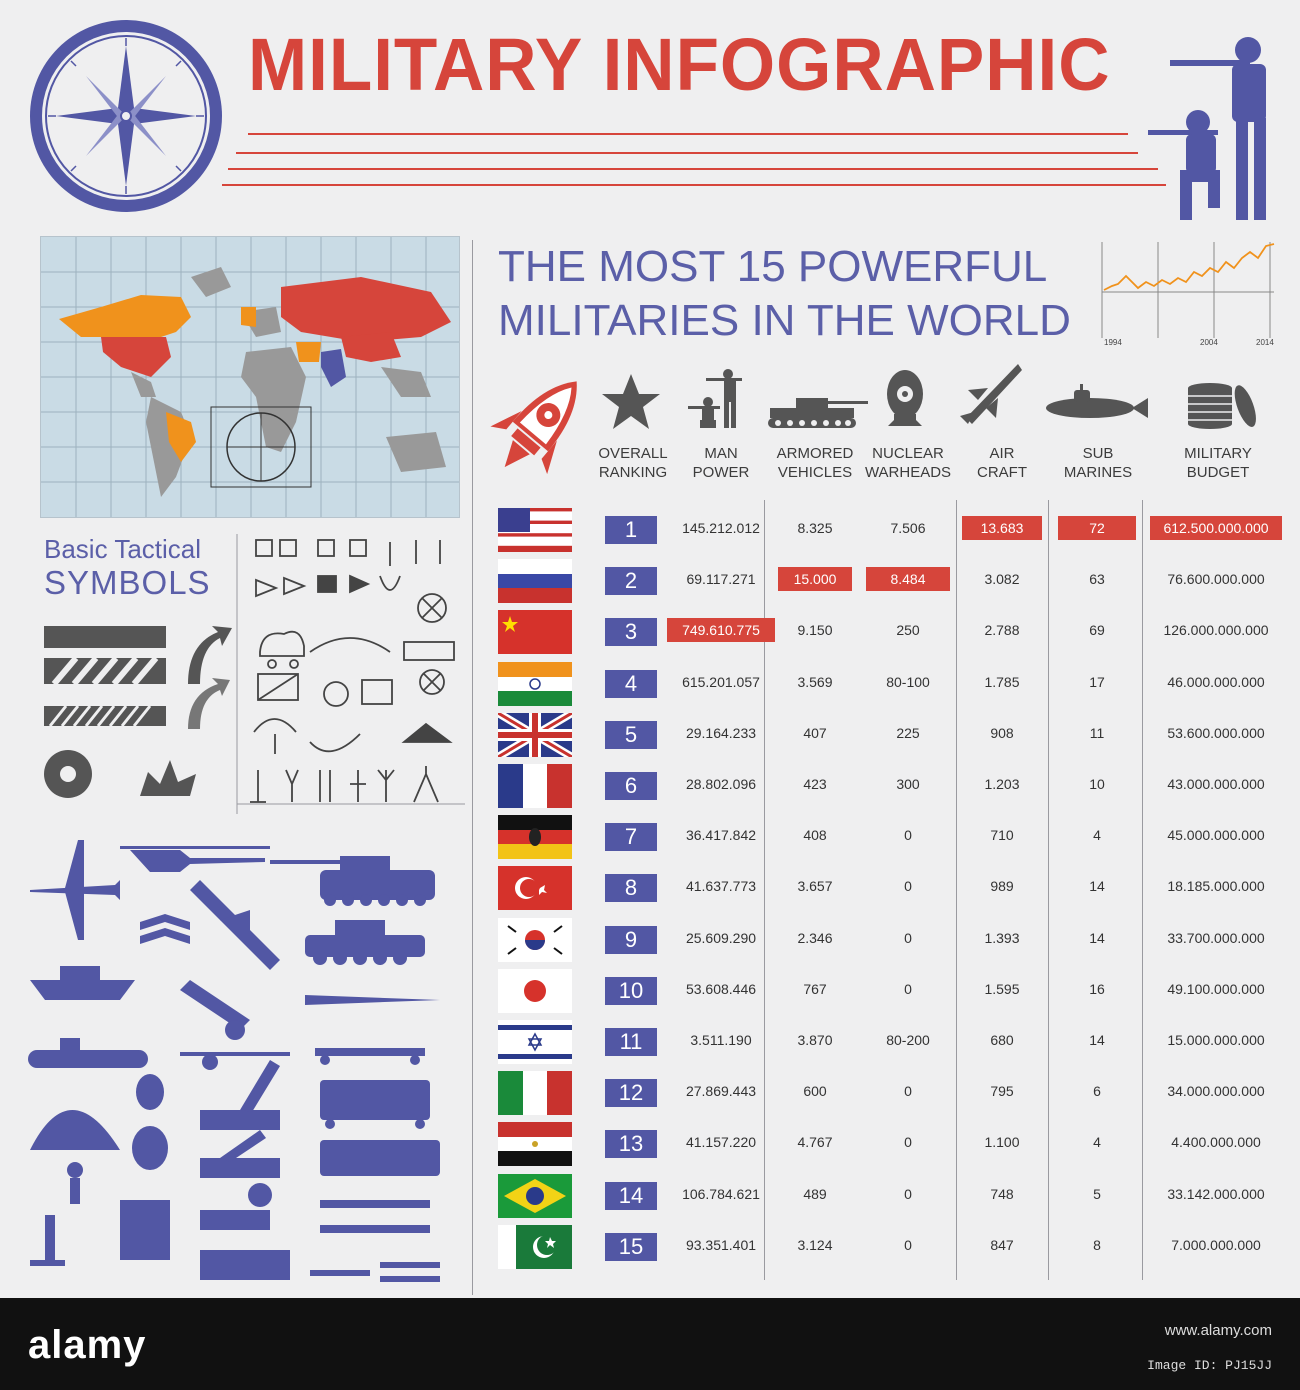  What do you see at coordinates (1216, 681) in the screenshot?
I see `cell-budget: 46.000.000.000` at bounding box center [1216, 681].